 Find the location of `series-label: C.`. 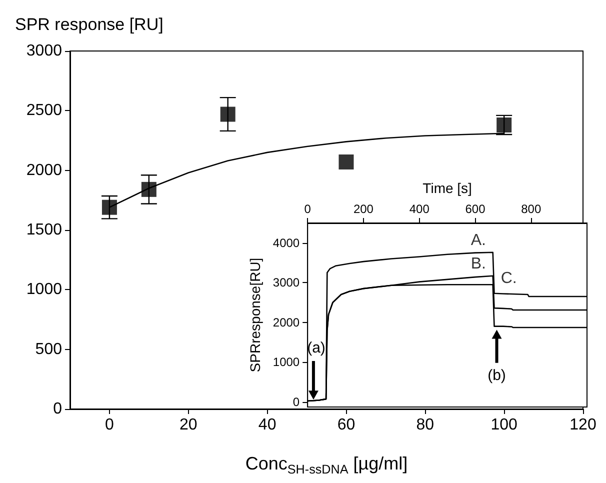

series-label: C. is located at coordinates (508, 279).